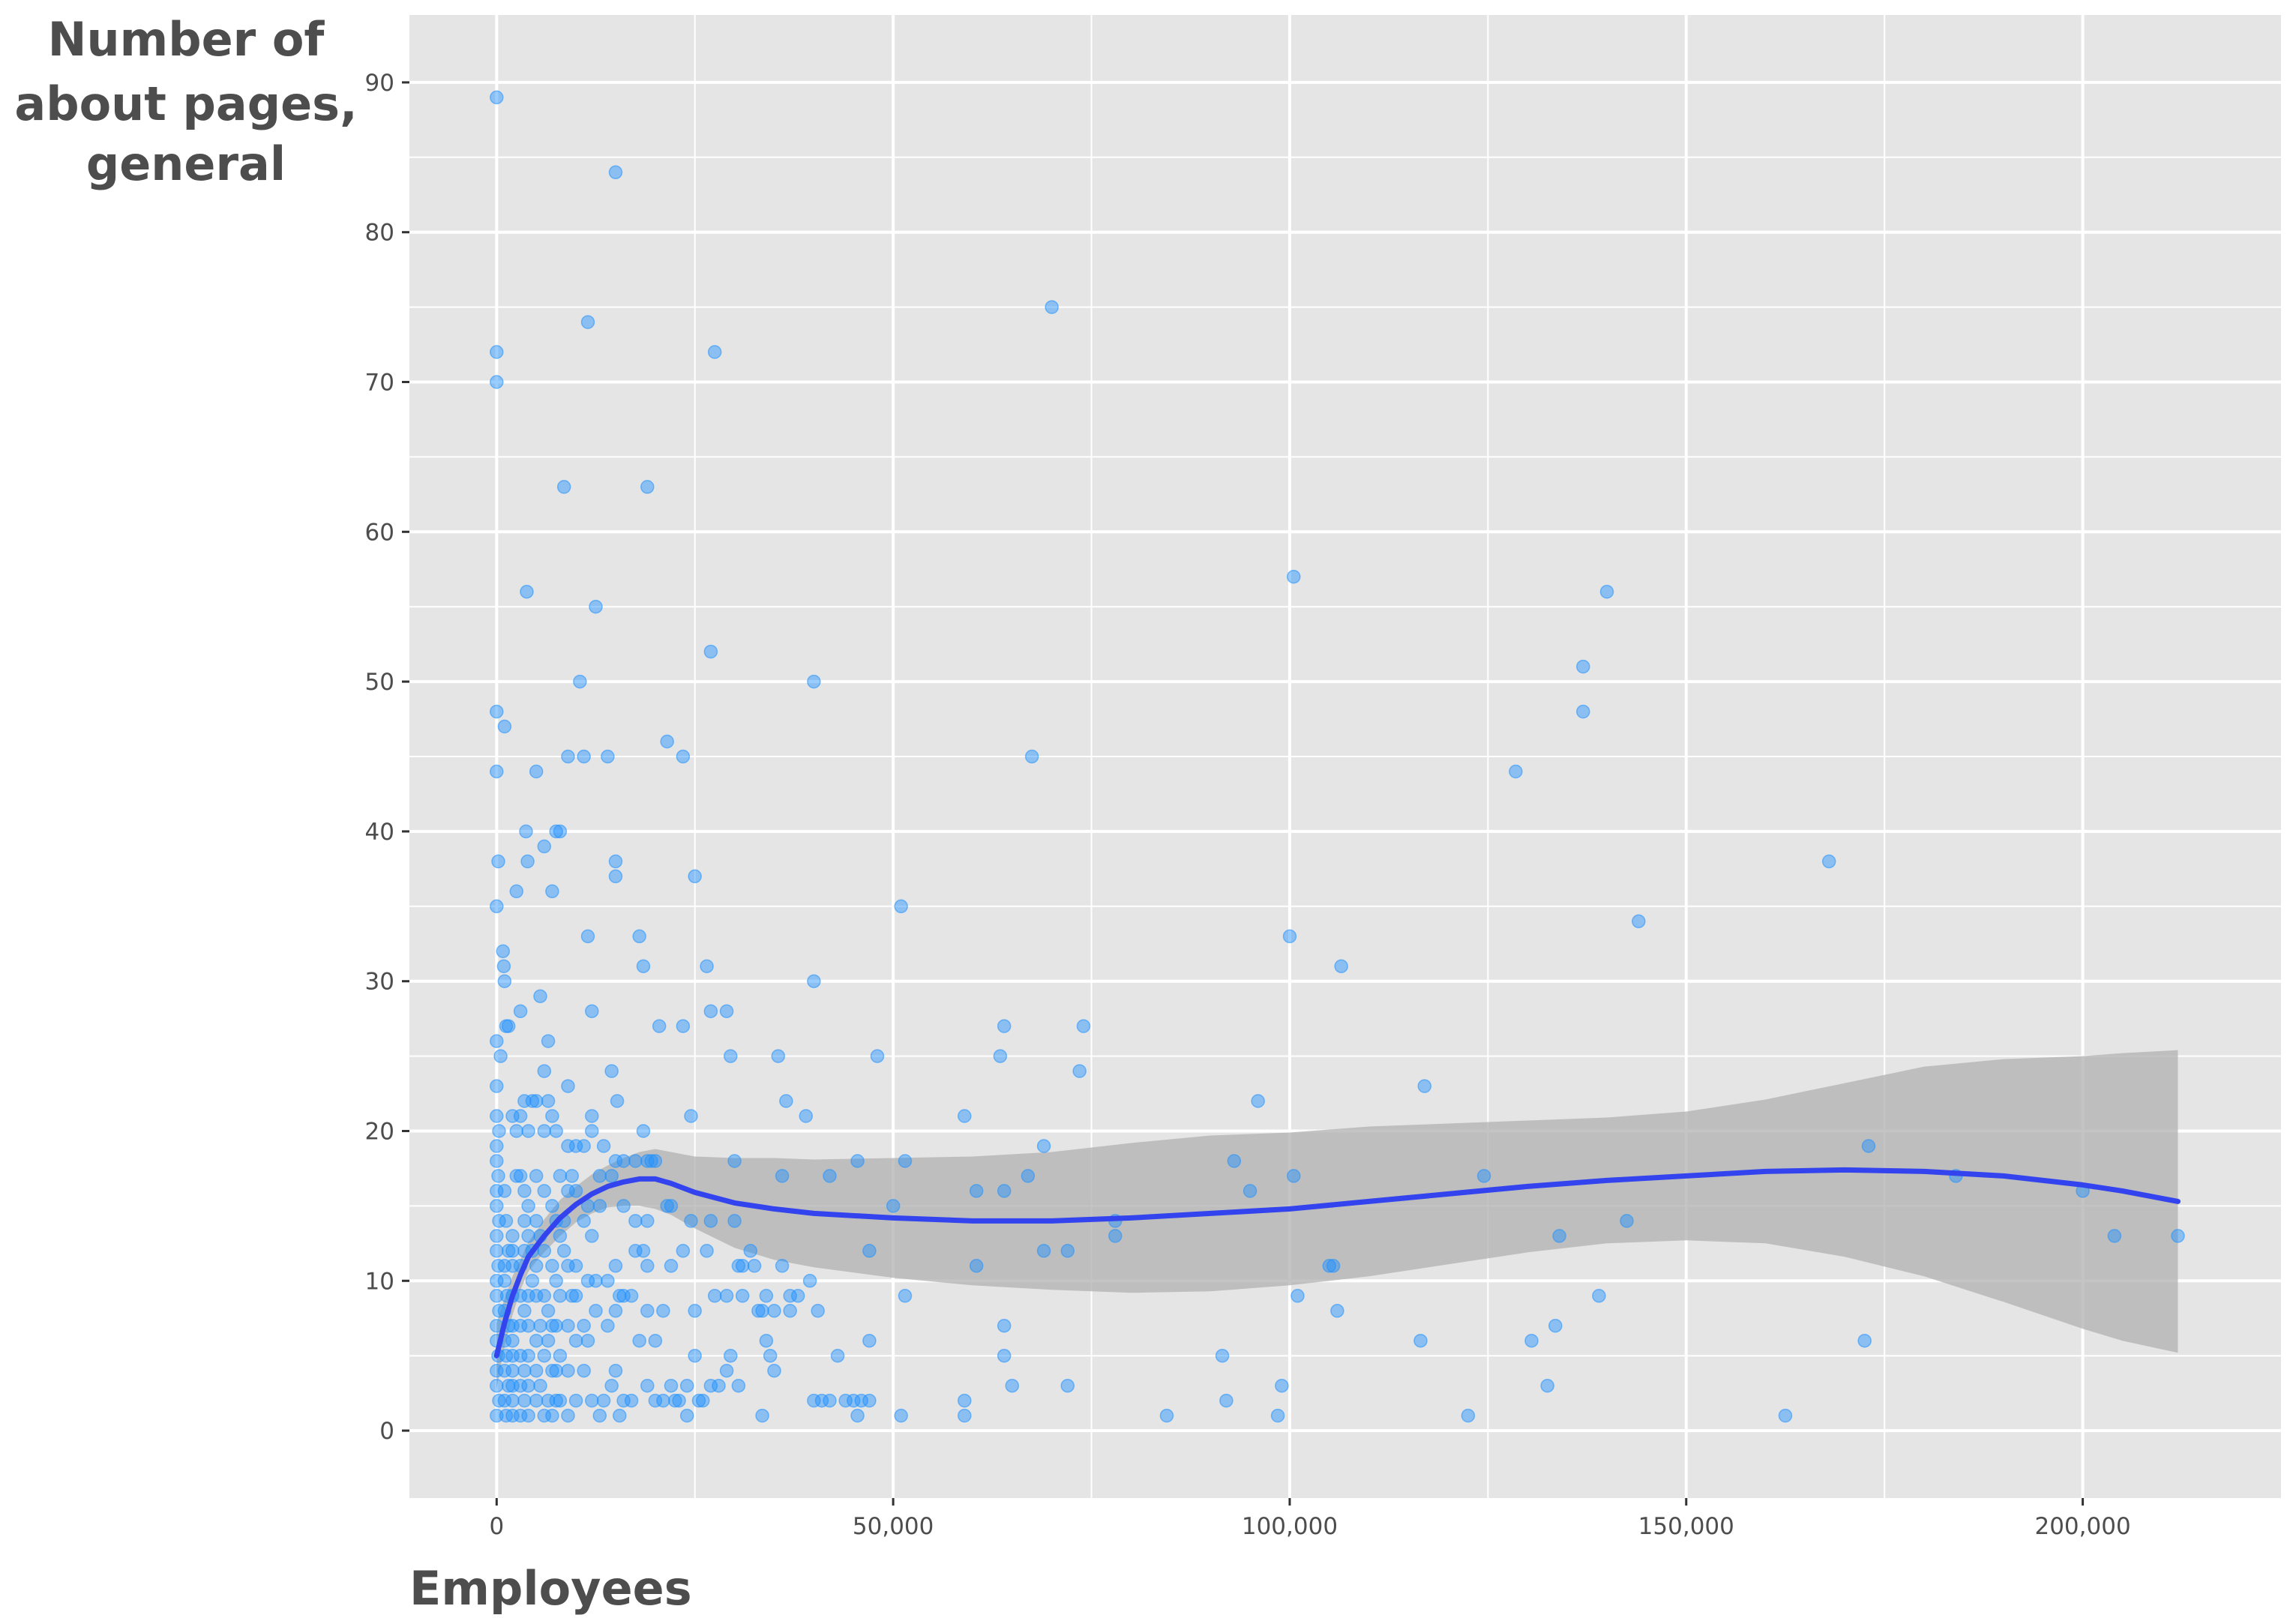 The image size is (2296, 1618). Describe the element at coordinates (185, 101) in the screenshot. I see `y-axis-label: Number of about pages, general` at that location.